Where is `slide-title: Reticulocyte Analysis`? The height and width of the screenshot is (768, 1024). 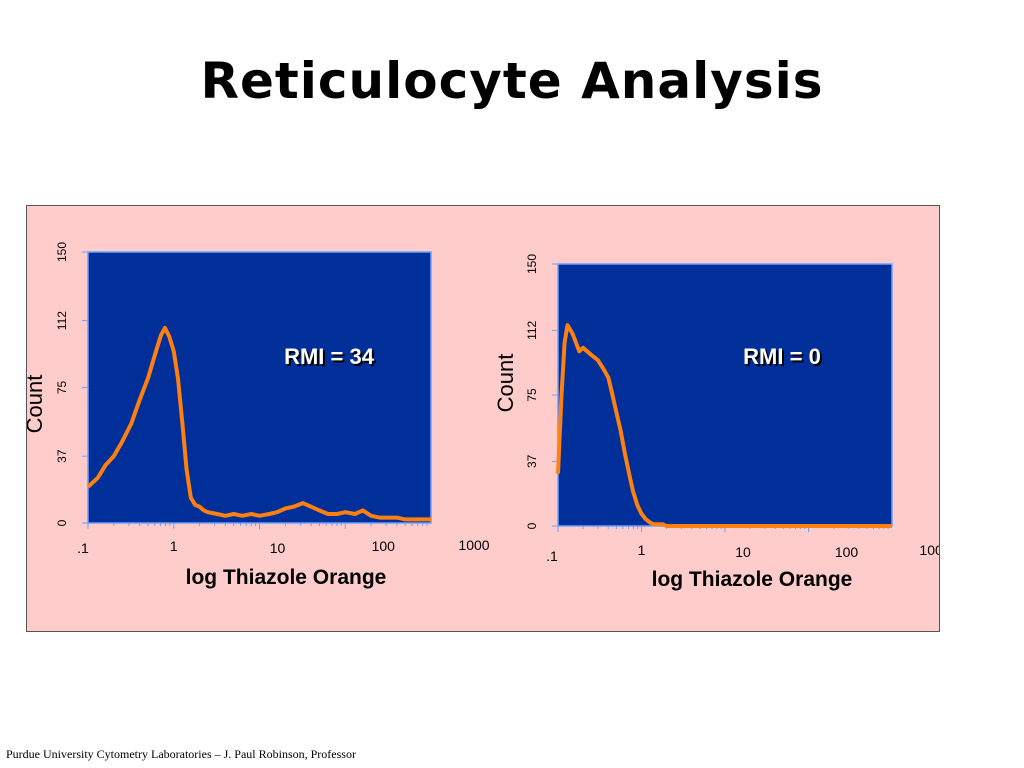
slide-title: Reticulocyte Analysis is located at coordinates (512, 81).